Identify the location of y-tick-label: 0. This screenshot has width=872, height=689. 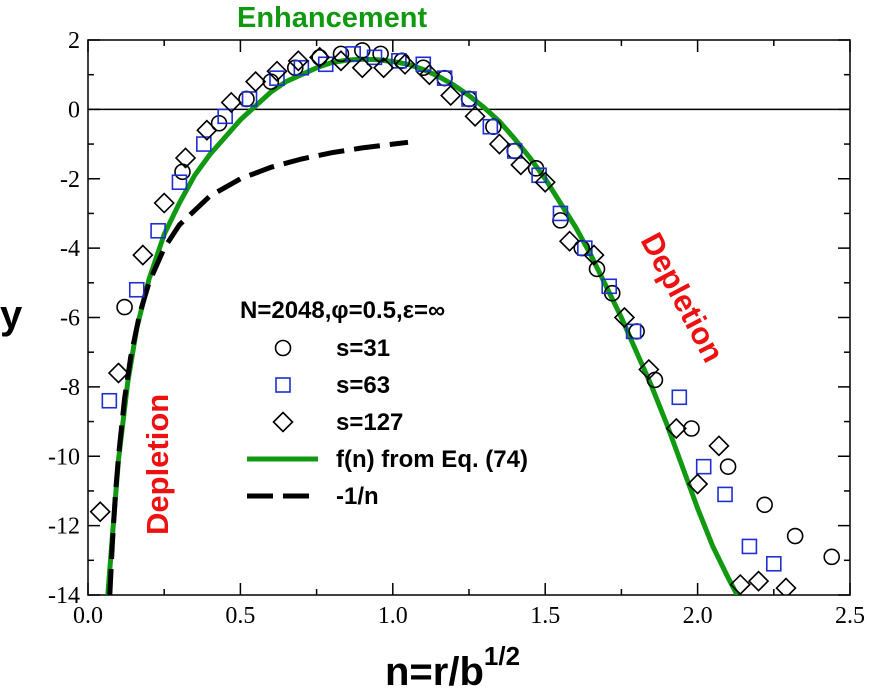
(74, 110).